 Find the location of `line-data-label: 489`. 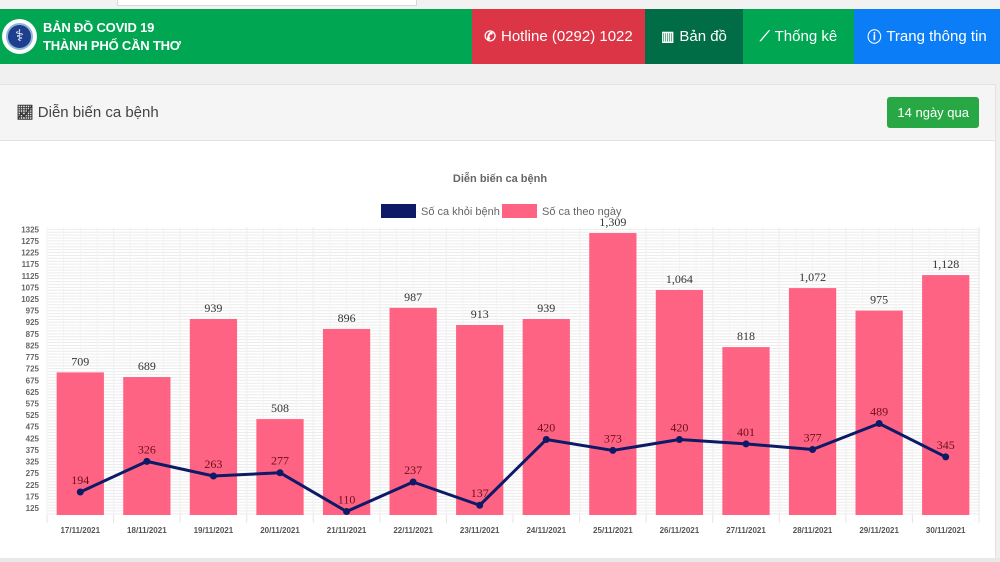

line-data-label: 489 is located at coordinates (879, 411).